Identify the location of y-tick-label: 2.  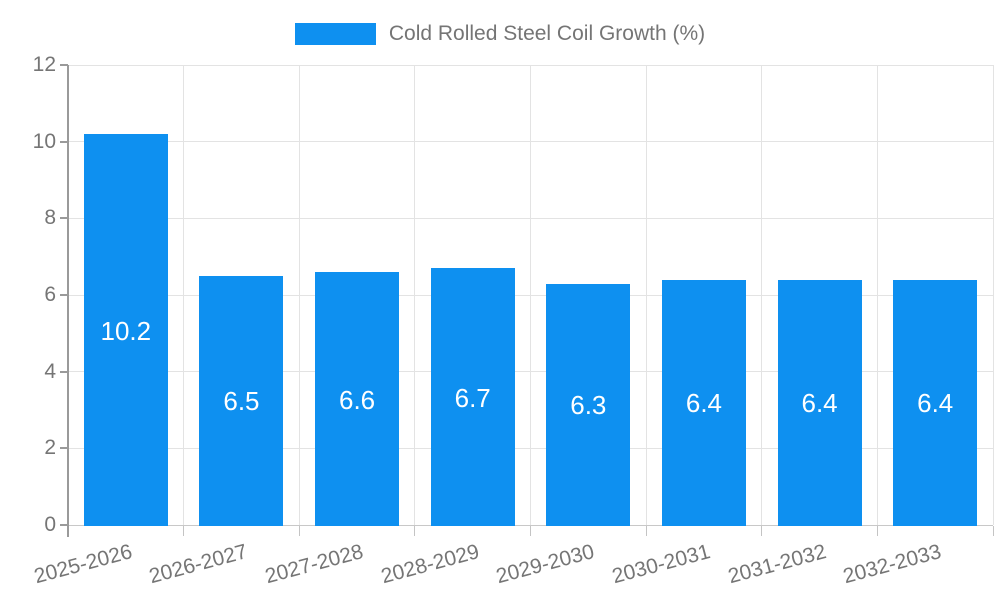
(50, 448).